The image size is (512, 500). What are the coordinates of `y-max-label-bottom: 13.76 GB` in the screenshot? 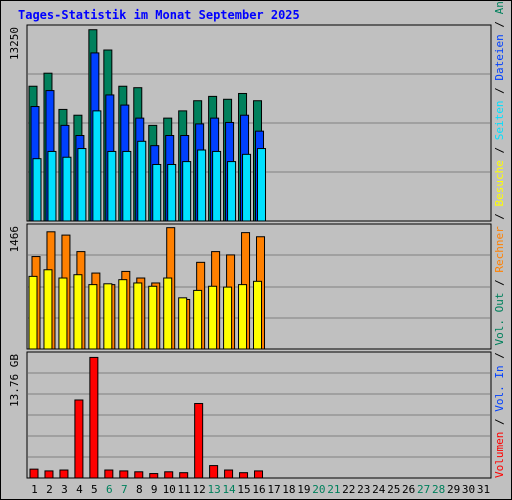 It's located at (14, 380).